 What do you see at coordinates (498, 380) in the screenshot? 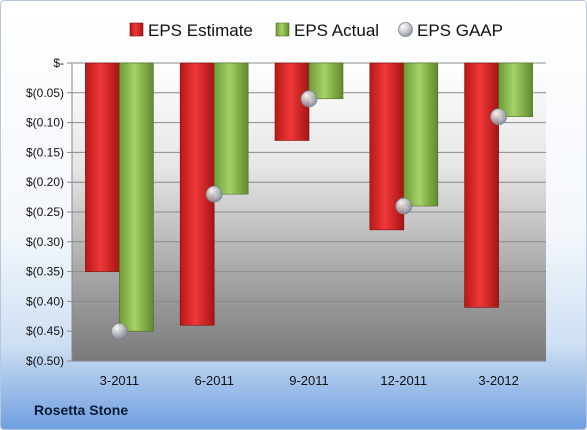
I see `x-category-label: 3-2012` at bounding box center [498, 380].